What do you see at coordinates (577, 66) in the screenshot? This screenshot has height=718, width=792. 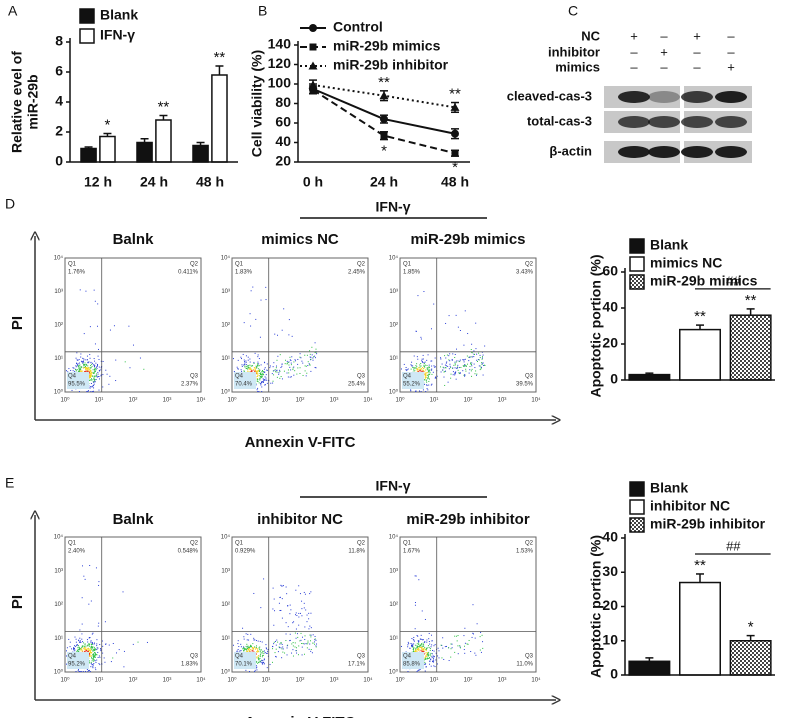 I see `condition-label: mimics` at bounding box center [577, 66].